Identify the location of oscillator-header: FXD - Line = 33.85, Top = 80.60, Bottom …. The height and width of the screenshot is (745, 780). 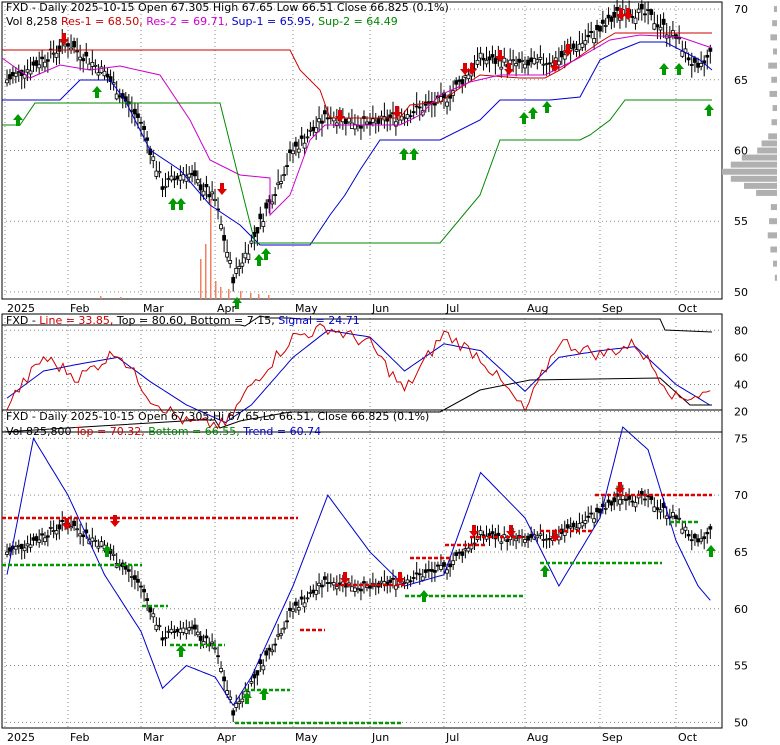
(183, 320).